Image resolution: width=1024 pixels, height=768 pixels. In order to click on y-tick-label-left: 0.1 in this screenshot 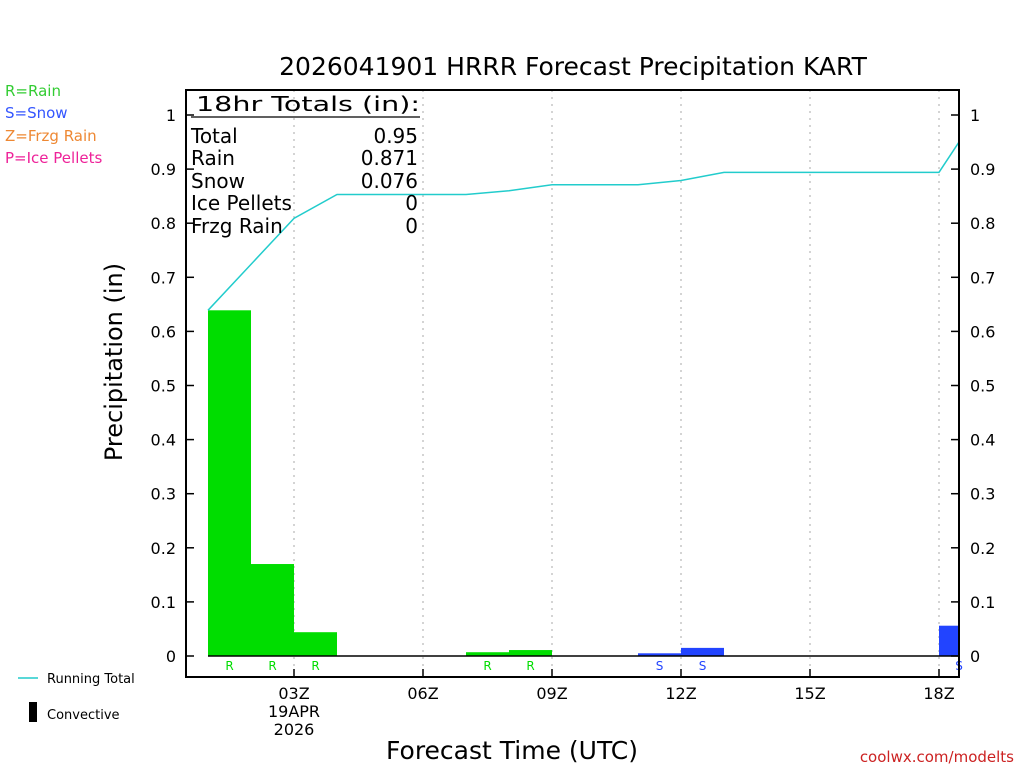, I will do `click(163, 602)`.